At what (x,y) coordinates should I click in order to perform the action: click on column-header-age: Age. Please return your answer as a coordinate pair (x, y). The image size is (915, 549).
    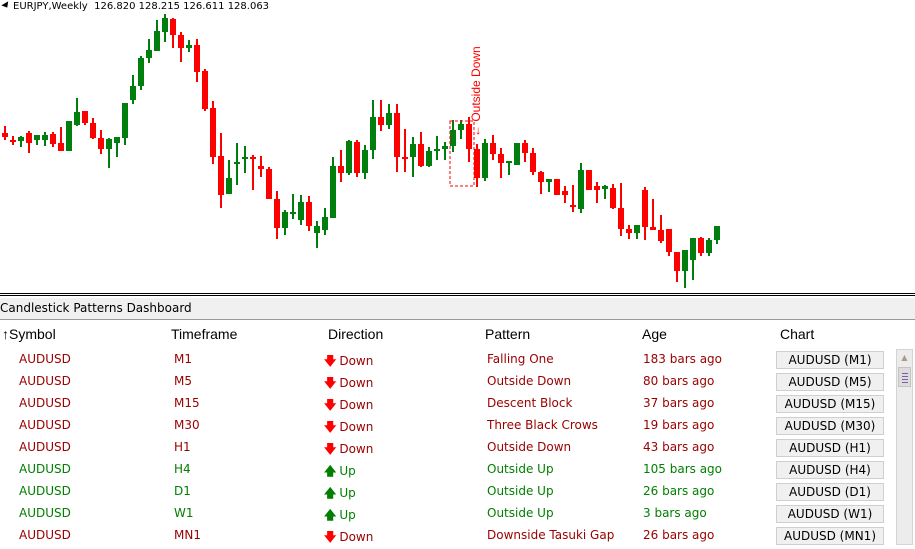
    Looking at the image, I should click on (654, 334).